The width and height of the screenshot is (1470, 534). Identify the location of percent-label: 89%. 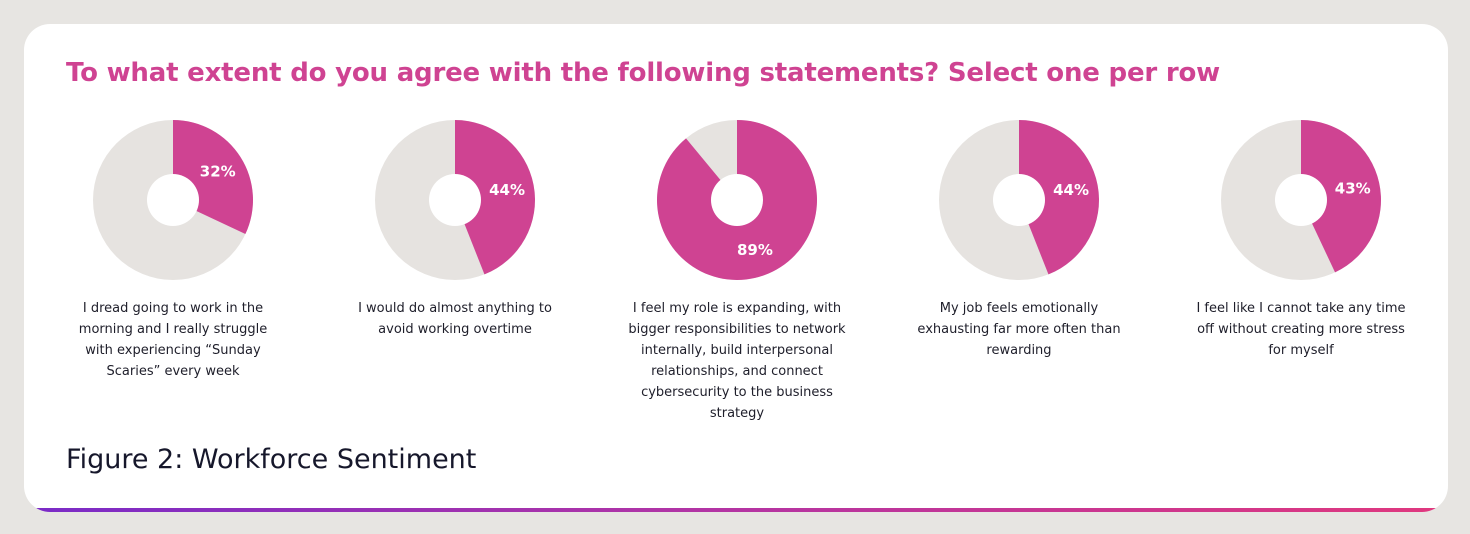
(755, 250).